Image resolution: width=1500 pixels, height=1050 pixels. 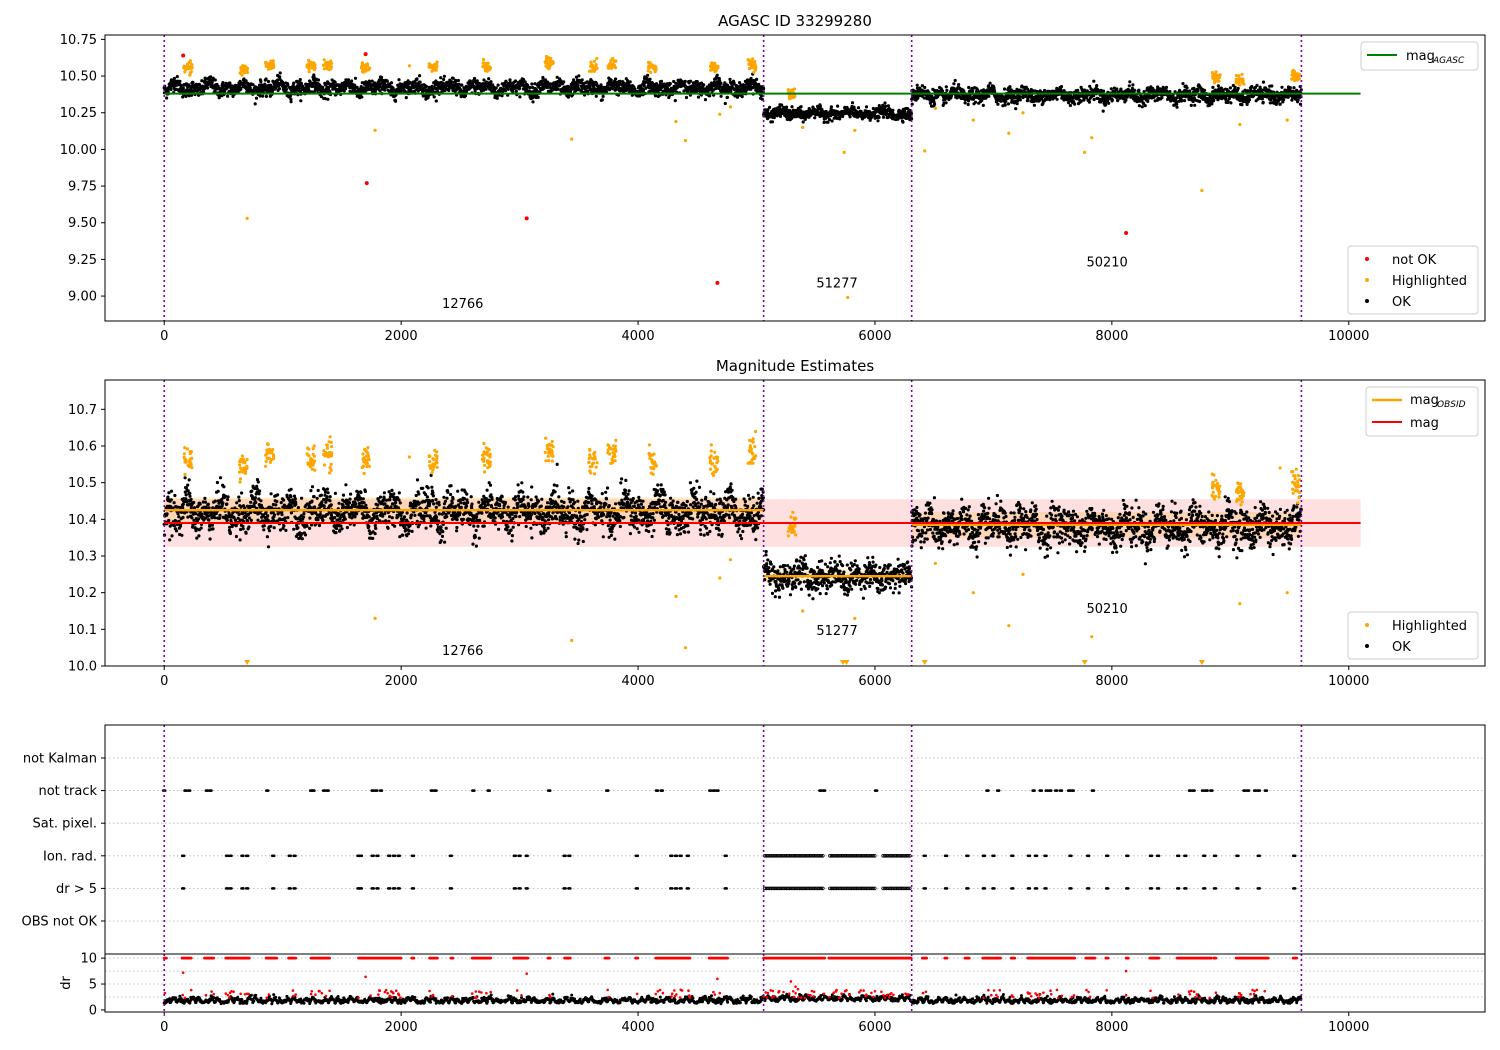 What do you see at coordinates (365, 54) in the screenshot?
I see `not-ok-point` at bounding box center [365, 54].